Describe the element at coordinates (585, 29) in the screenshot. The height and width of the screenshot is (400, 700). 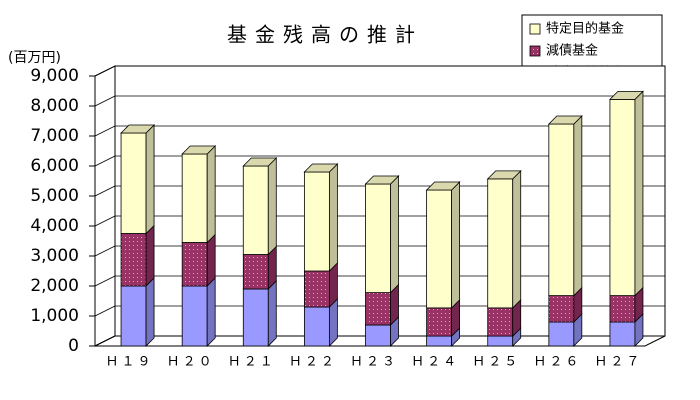
I see `legend-label: 特定目的基金` at that location.